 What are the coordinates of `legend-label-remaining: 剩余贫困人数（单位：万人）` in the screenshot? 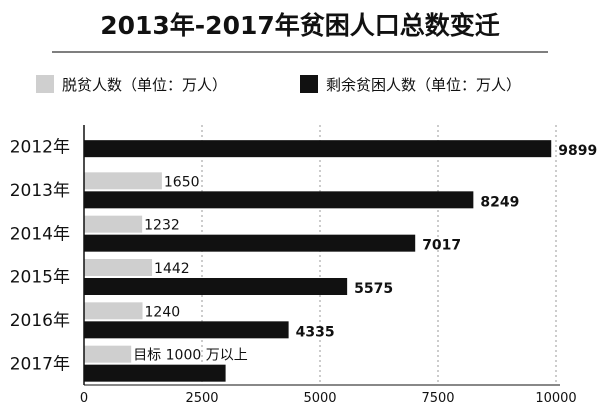 It's located at (423, 85).